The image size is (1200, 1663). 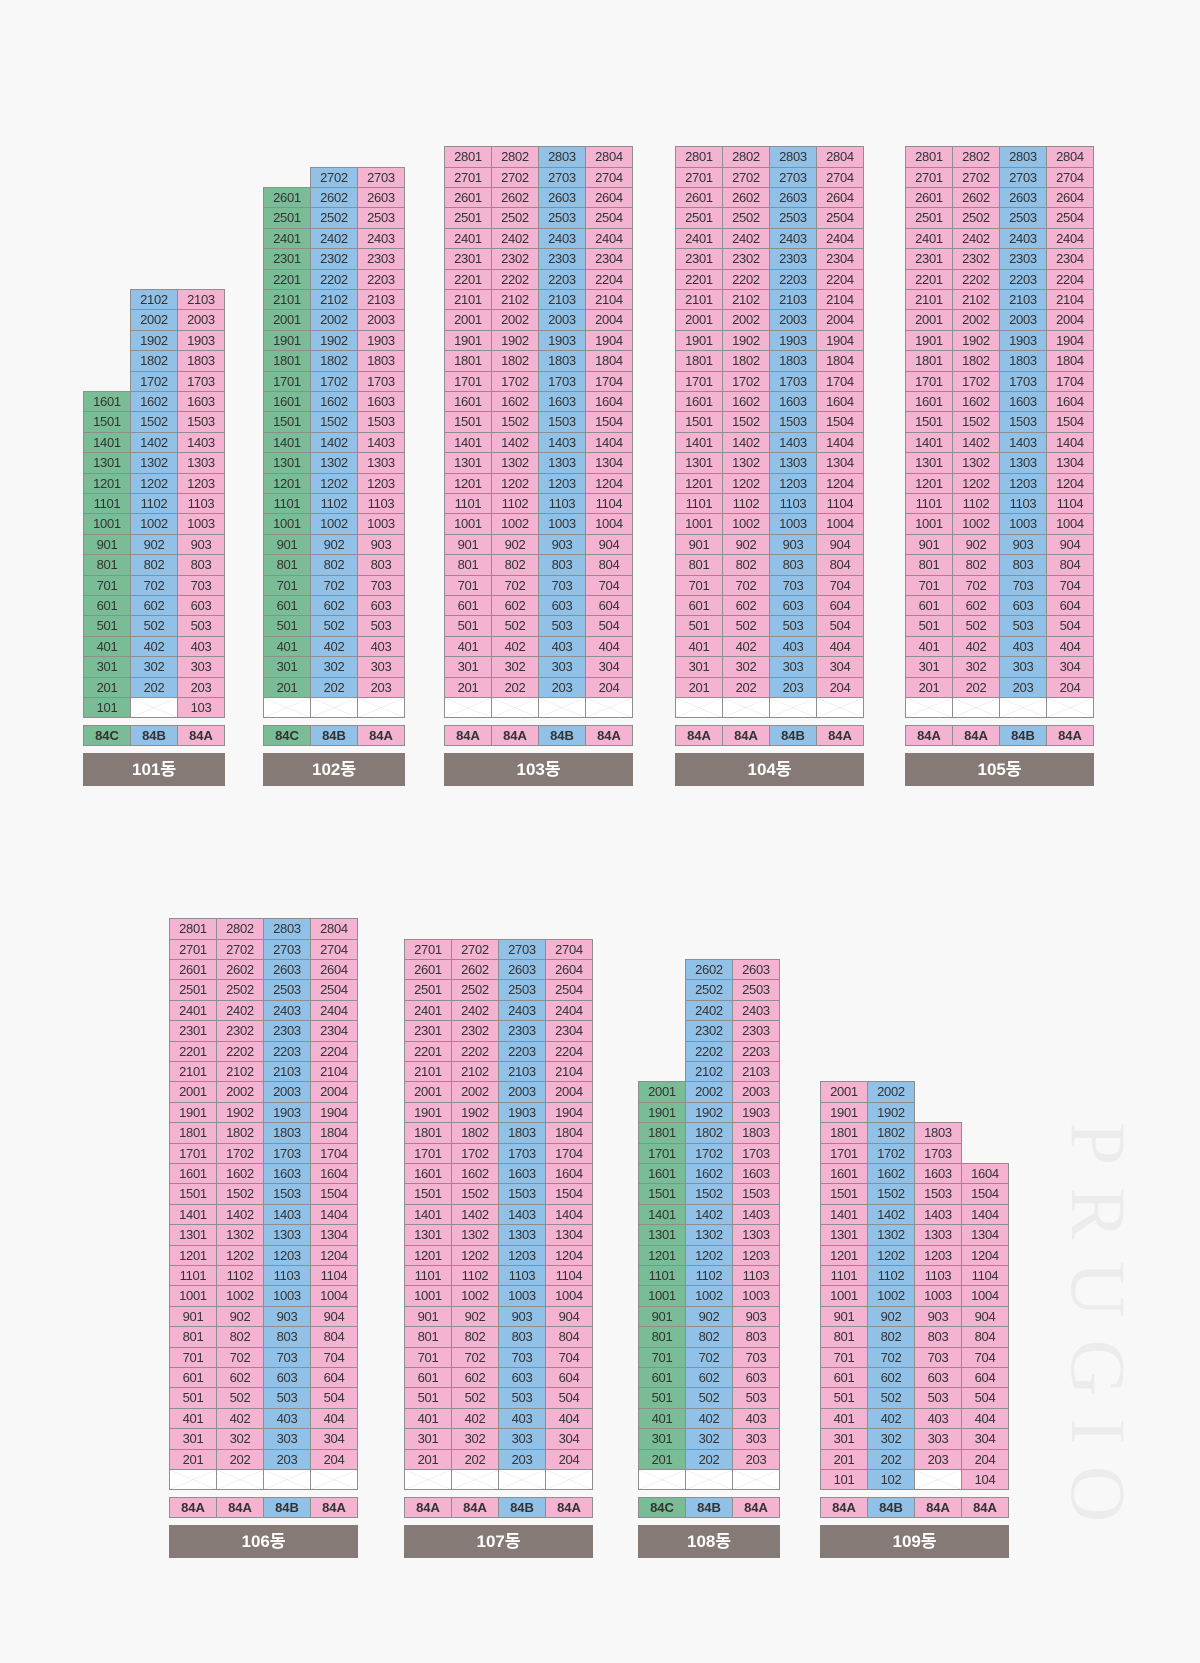 I want to click on unit-cell: 2103, so click(x=201, y=300).